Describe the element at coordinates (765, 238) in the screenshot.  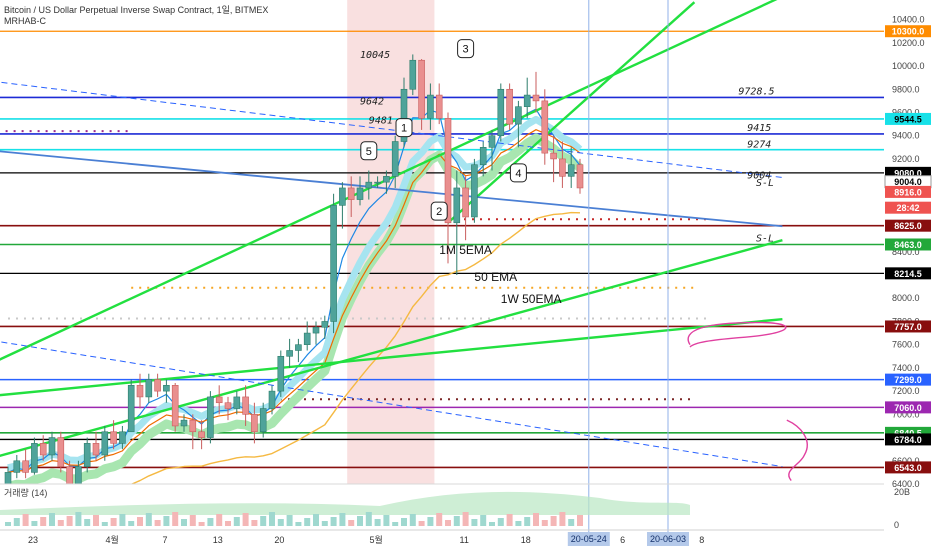
I see `level-annotation: S-L` at that location.